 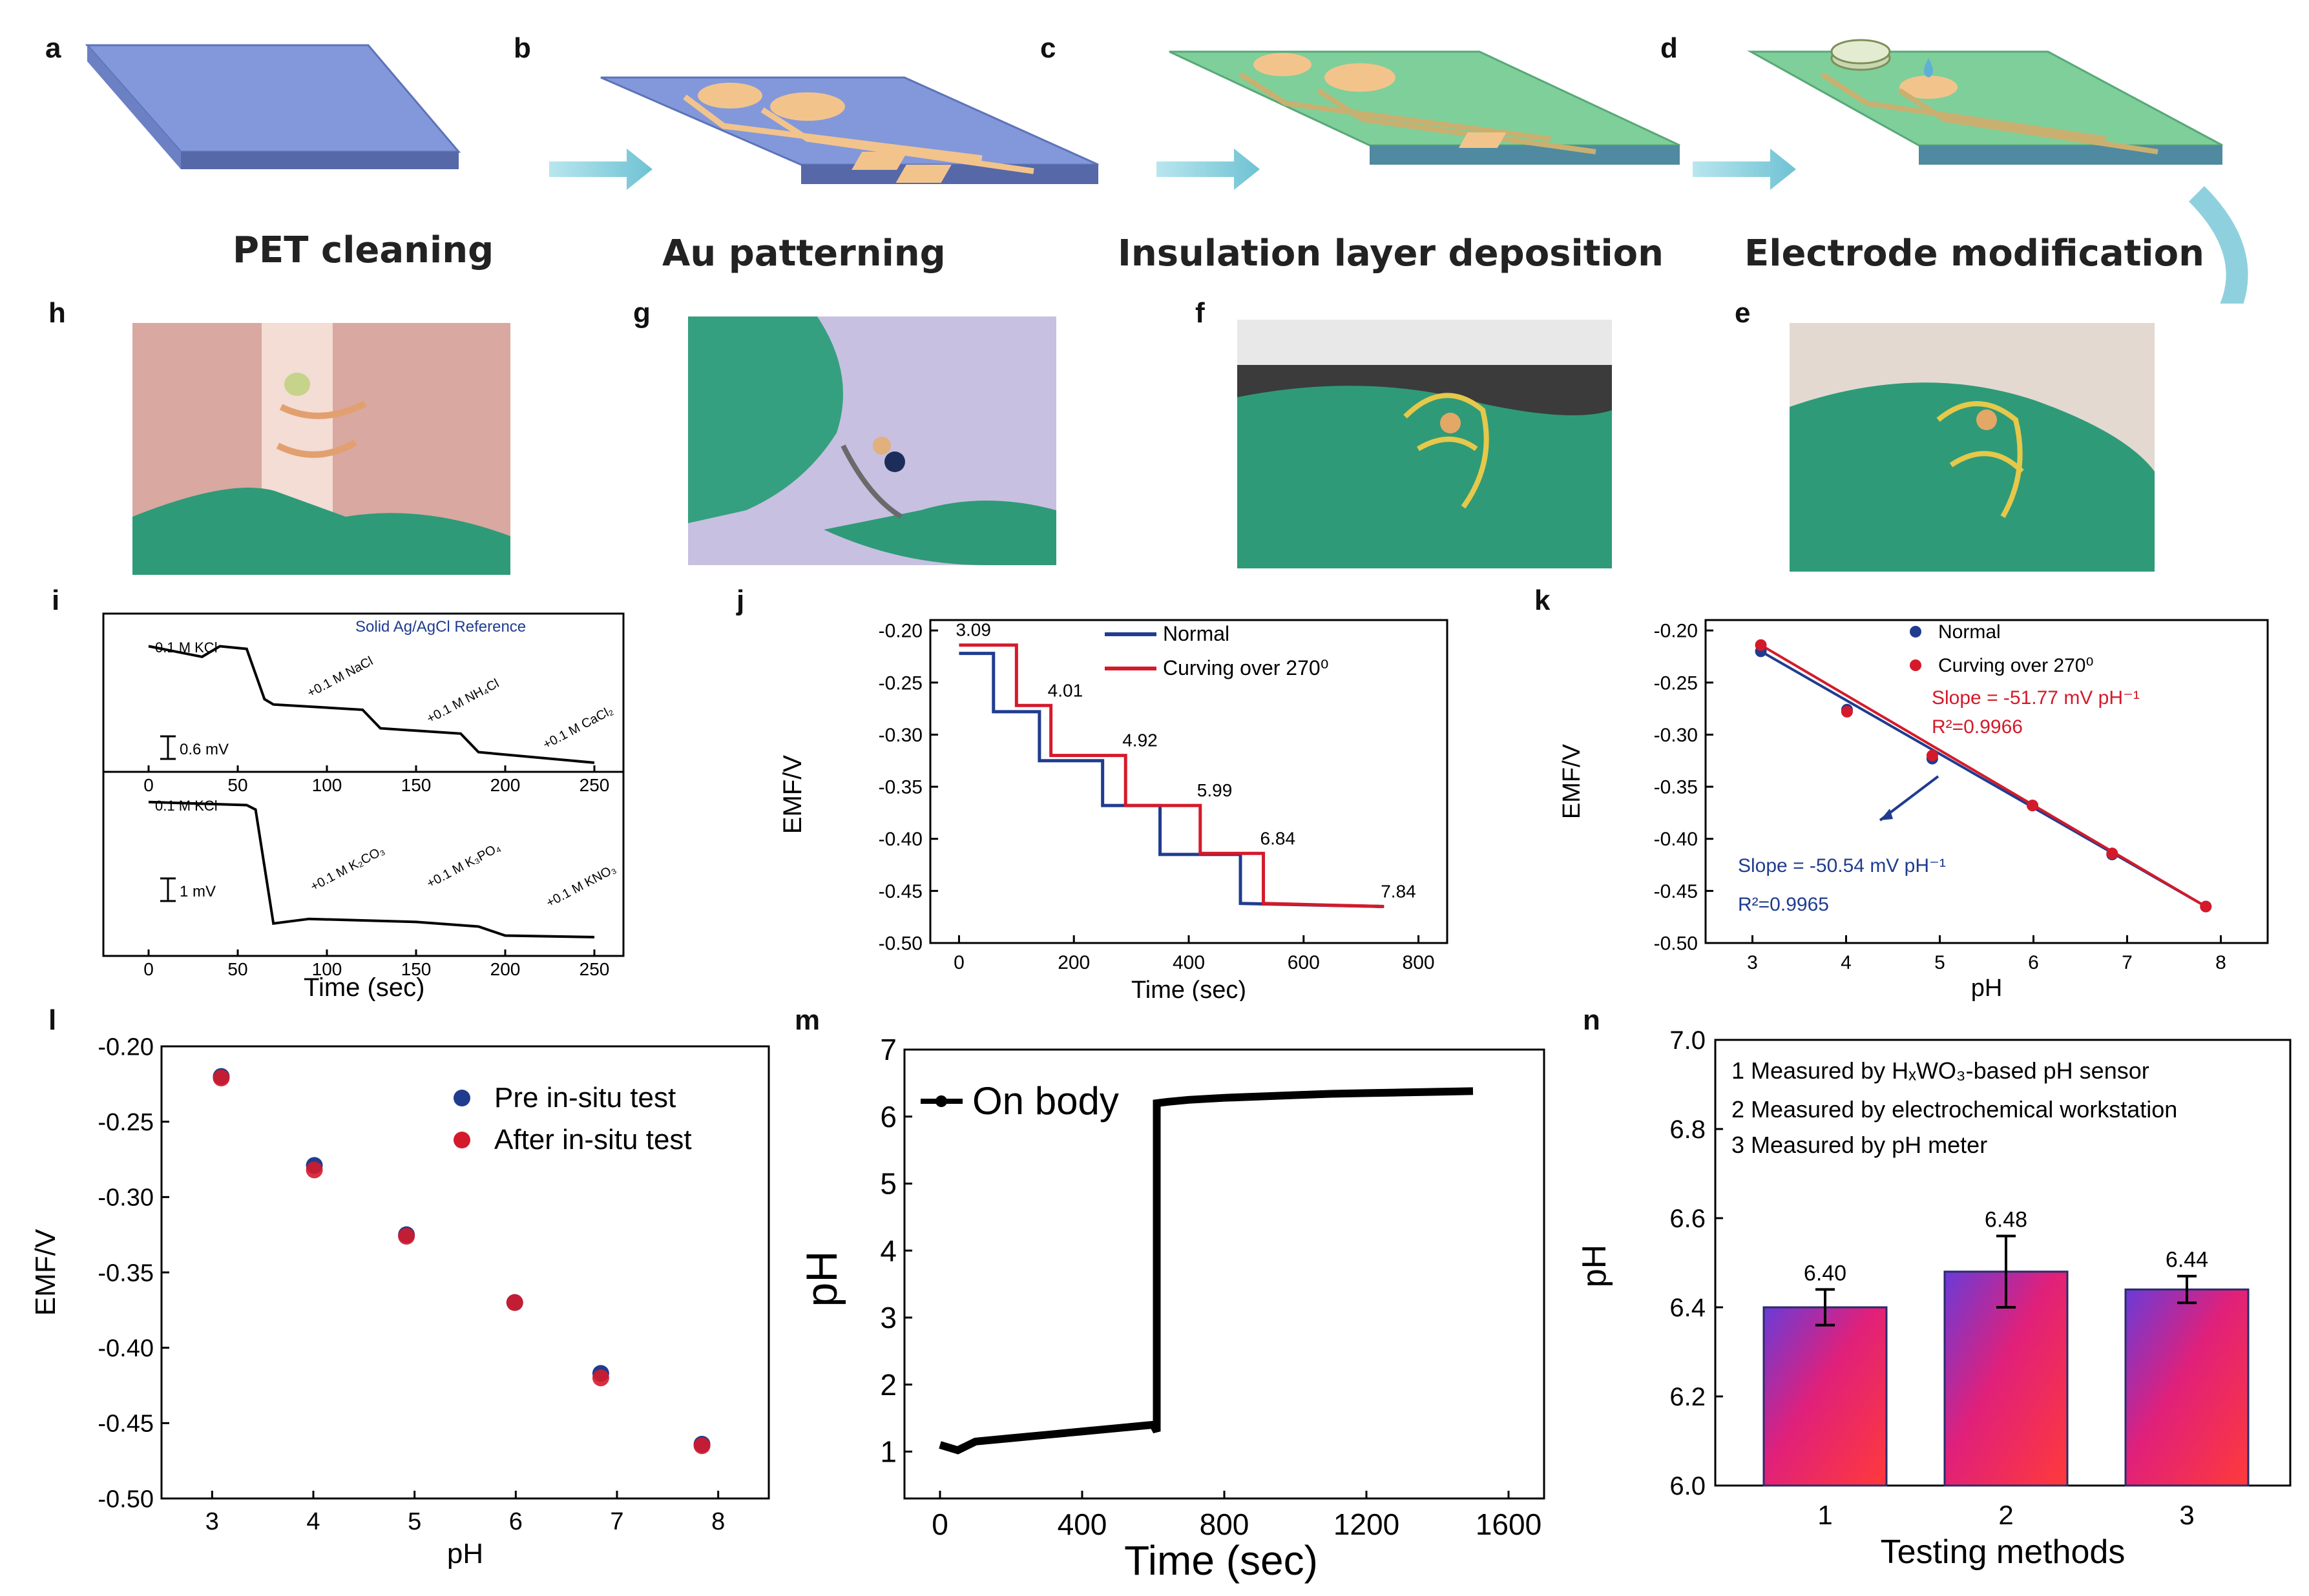 What do you see at coordinates (126, 1424) in the screenshot?
I see `chart-l-y-tick-label: -0.45` at bounding box center [126, 1424].